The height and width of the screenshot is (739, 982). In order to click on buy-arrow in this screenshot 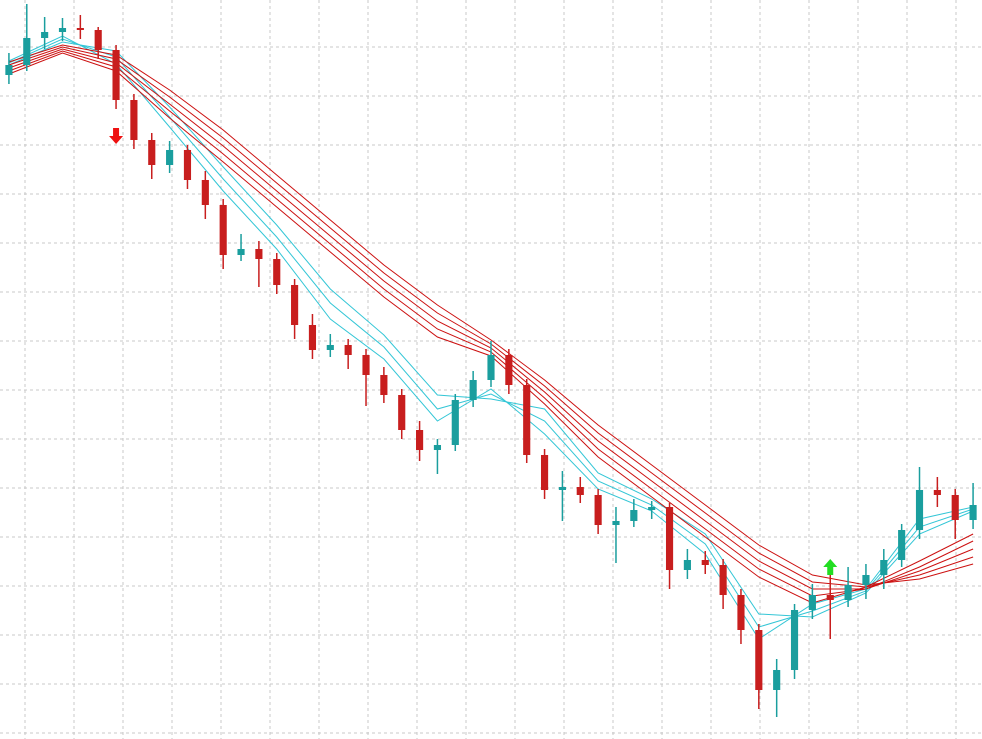, I will do `click(830, 567)`.